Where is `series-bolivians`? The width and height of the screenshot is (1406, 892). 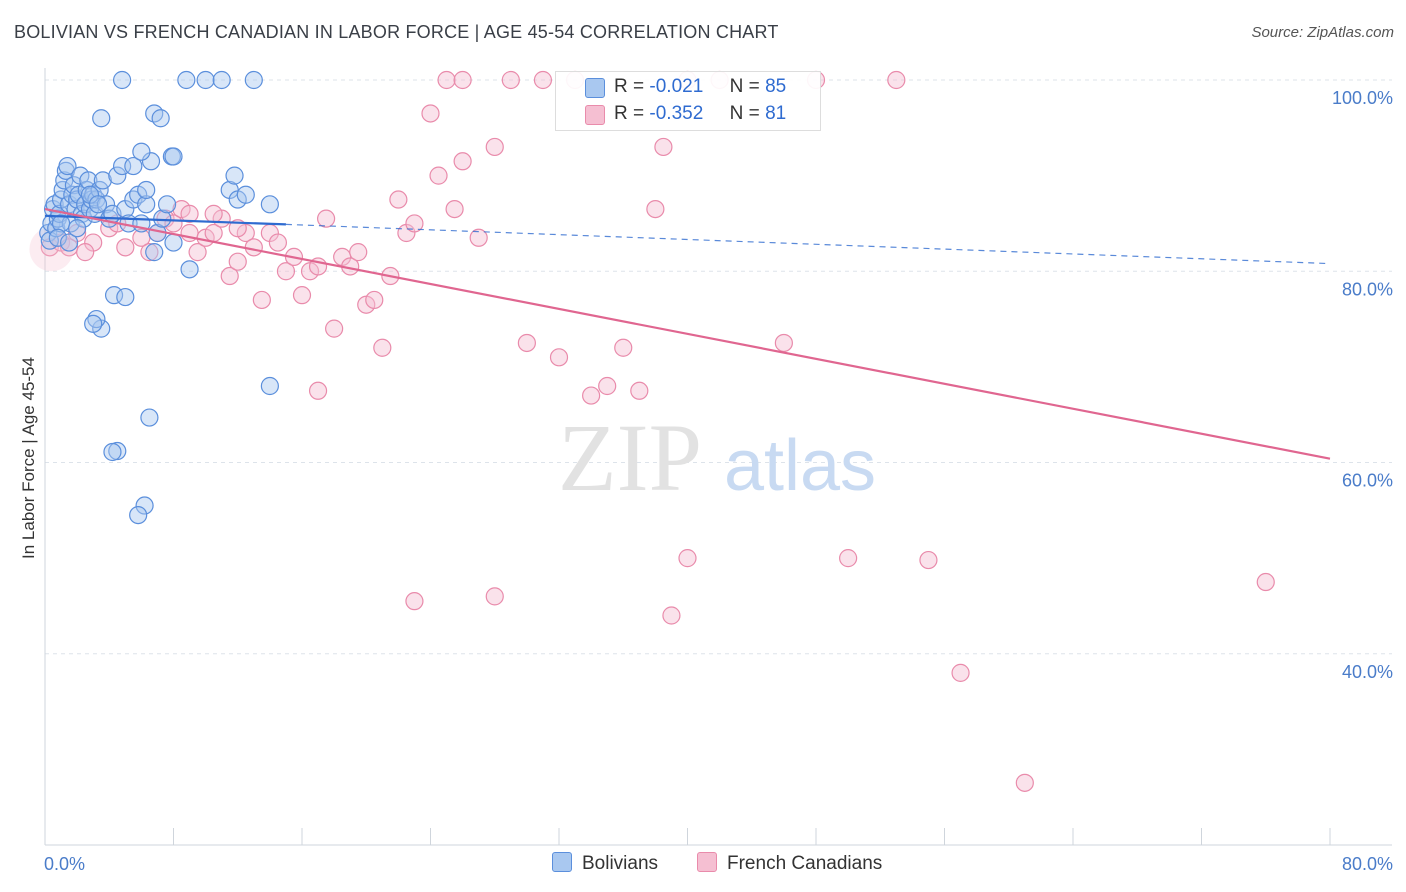
series-bolivians is located at coordinates (159, 297).